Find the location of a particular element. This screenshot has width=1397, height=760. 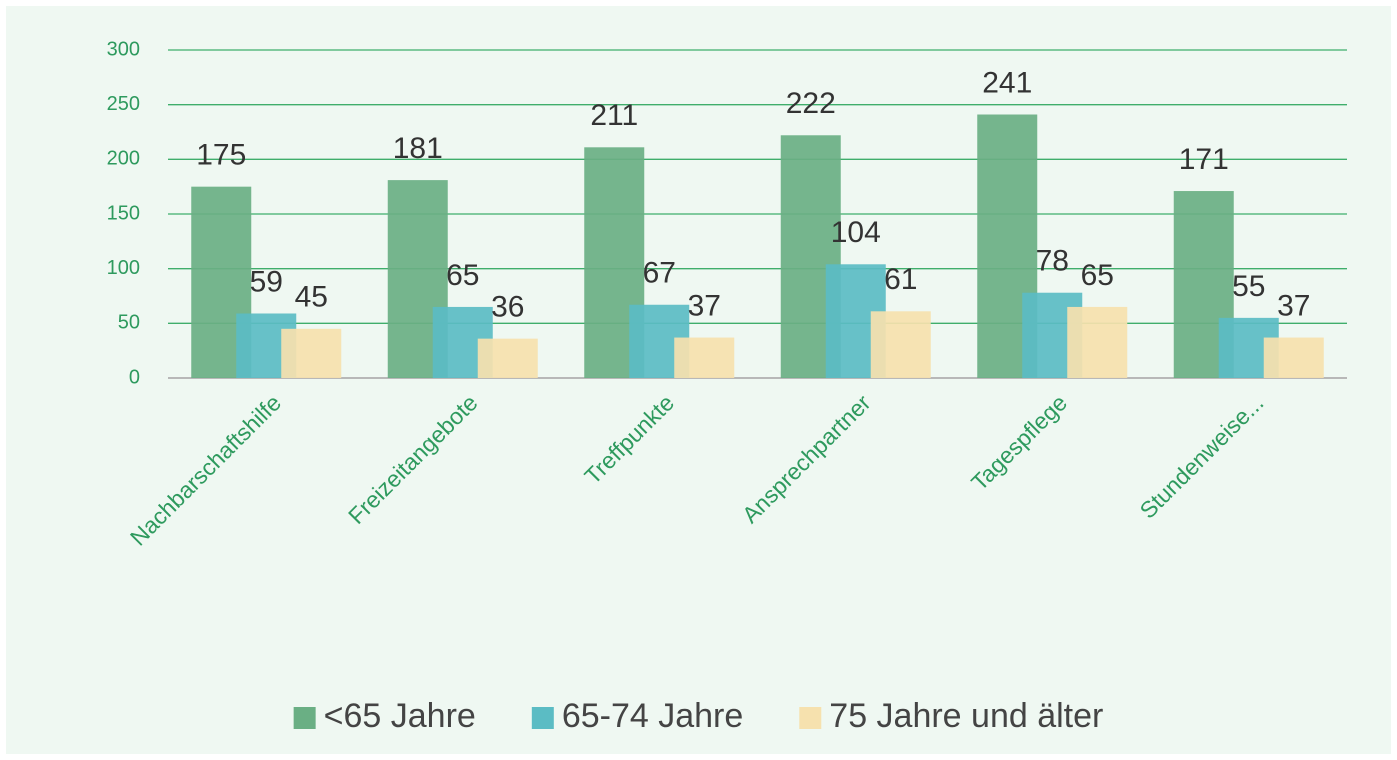

data-label: 211 is located at coordinates (614, 115).